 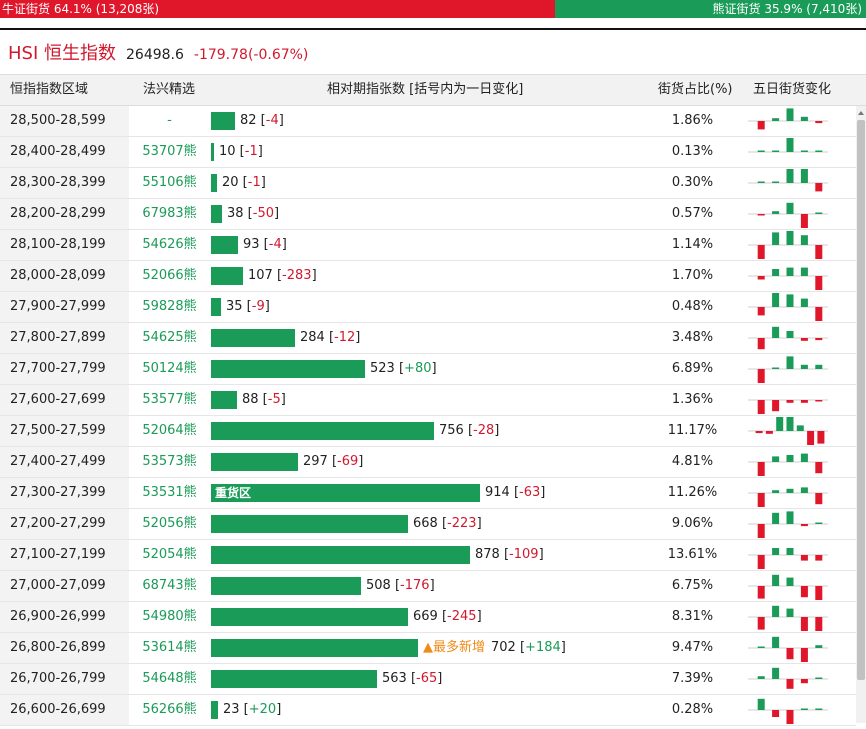 I want to click on table-row: 27,300-27,399 53531熊 重货区 914 [-63] 11.26%, so click(x=428, y=493).